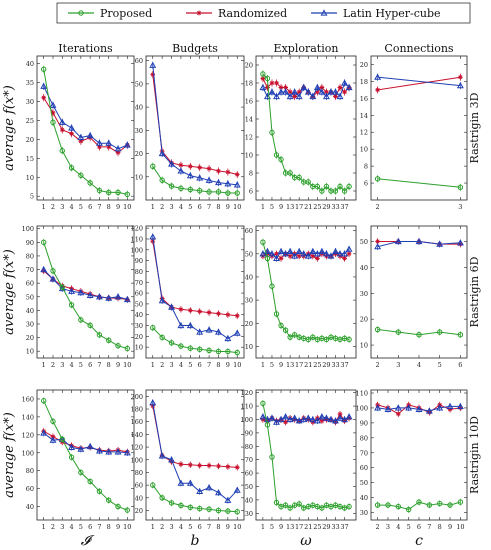 Image resolution: width=491 pixels, height=550 pixels. Describe the element at coordinates (419, 505) in the screenshot. I see `series-proposed` at that location.